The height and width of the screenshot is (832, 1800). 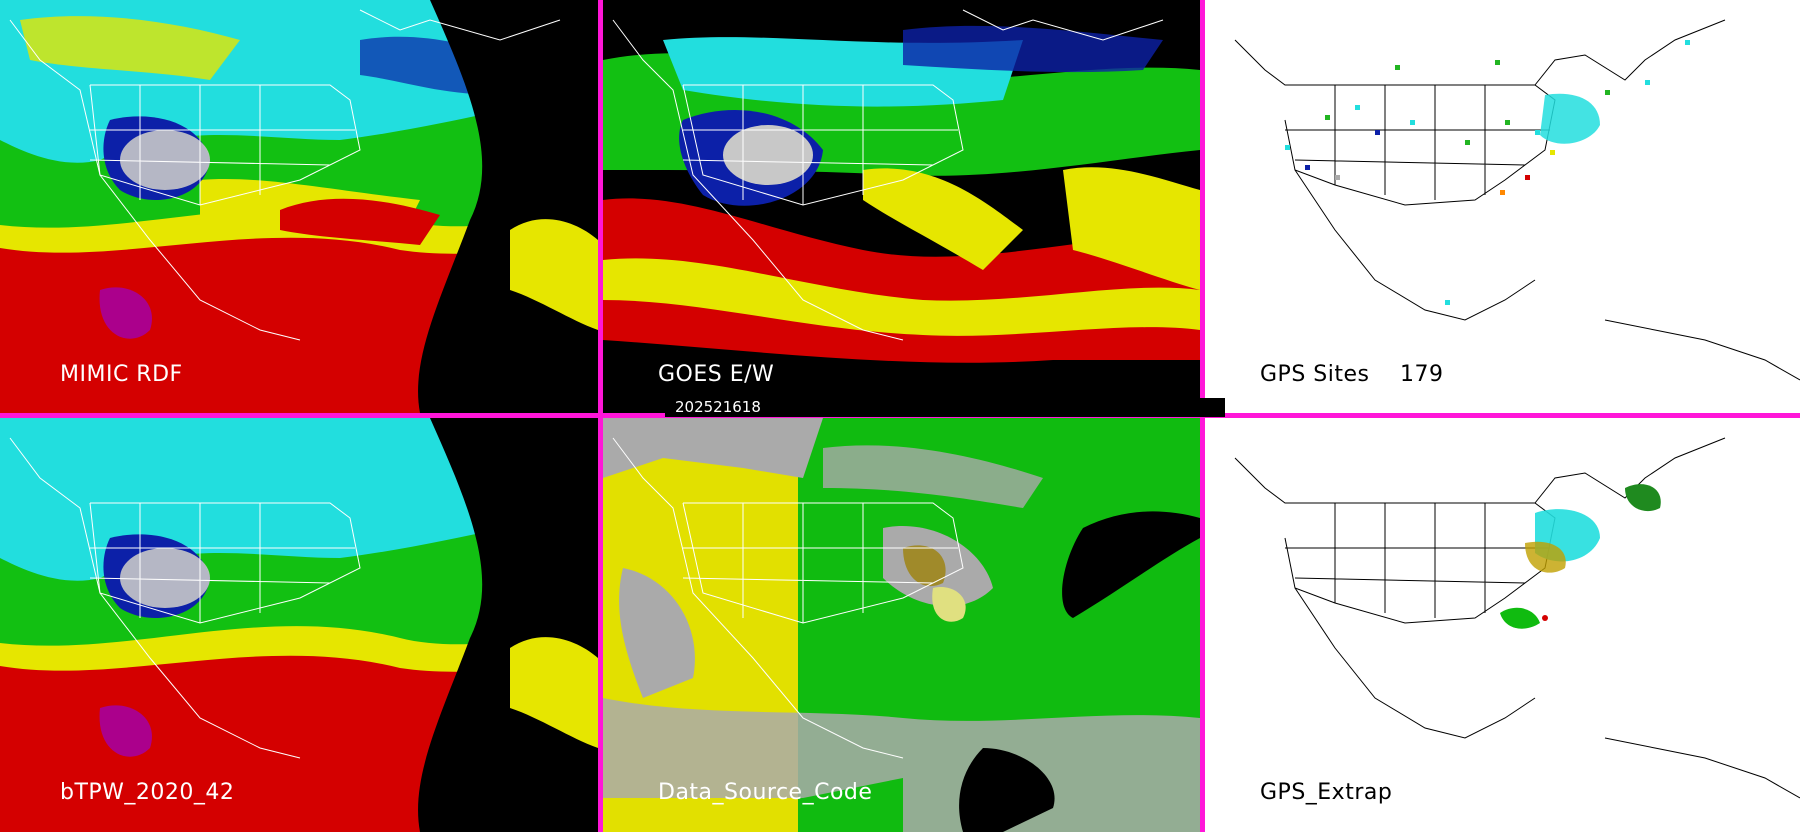 I want to click on goes-ew-label: GOES E/W, so click(x=716, y=374).